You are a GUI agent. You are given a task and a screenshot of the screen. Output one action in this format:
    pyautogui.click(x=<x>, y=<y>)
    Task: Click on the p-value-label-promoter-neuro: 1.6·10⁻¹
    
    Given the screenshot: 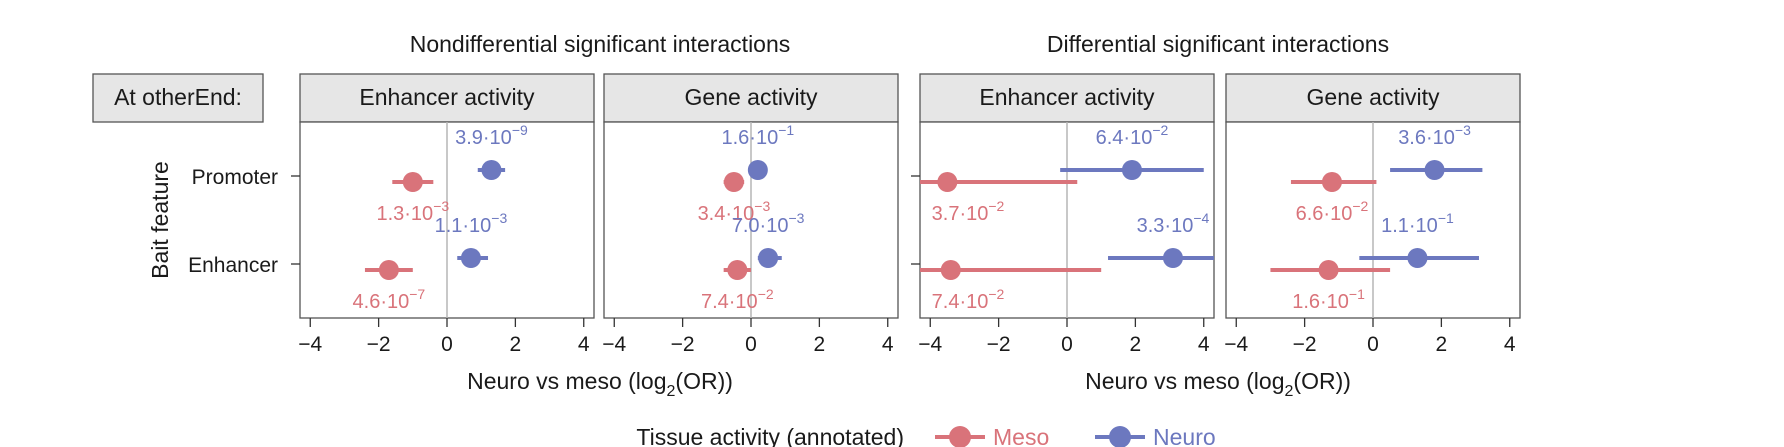 What is the action you would take?
    pyautogui.click(x=757, y=135)
    